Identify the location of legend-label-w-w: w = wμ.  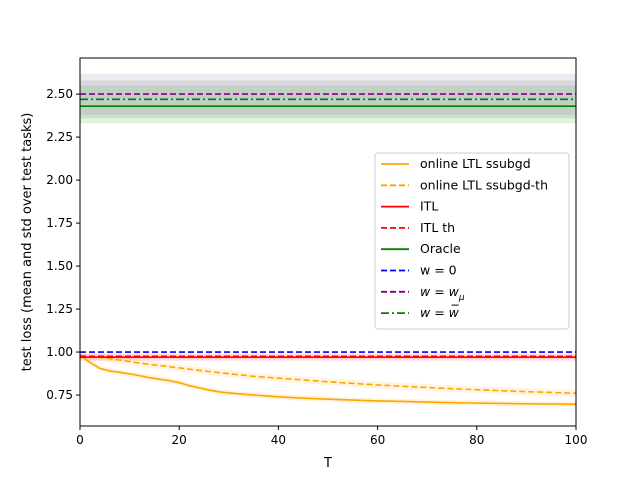
(442, 293).